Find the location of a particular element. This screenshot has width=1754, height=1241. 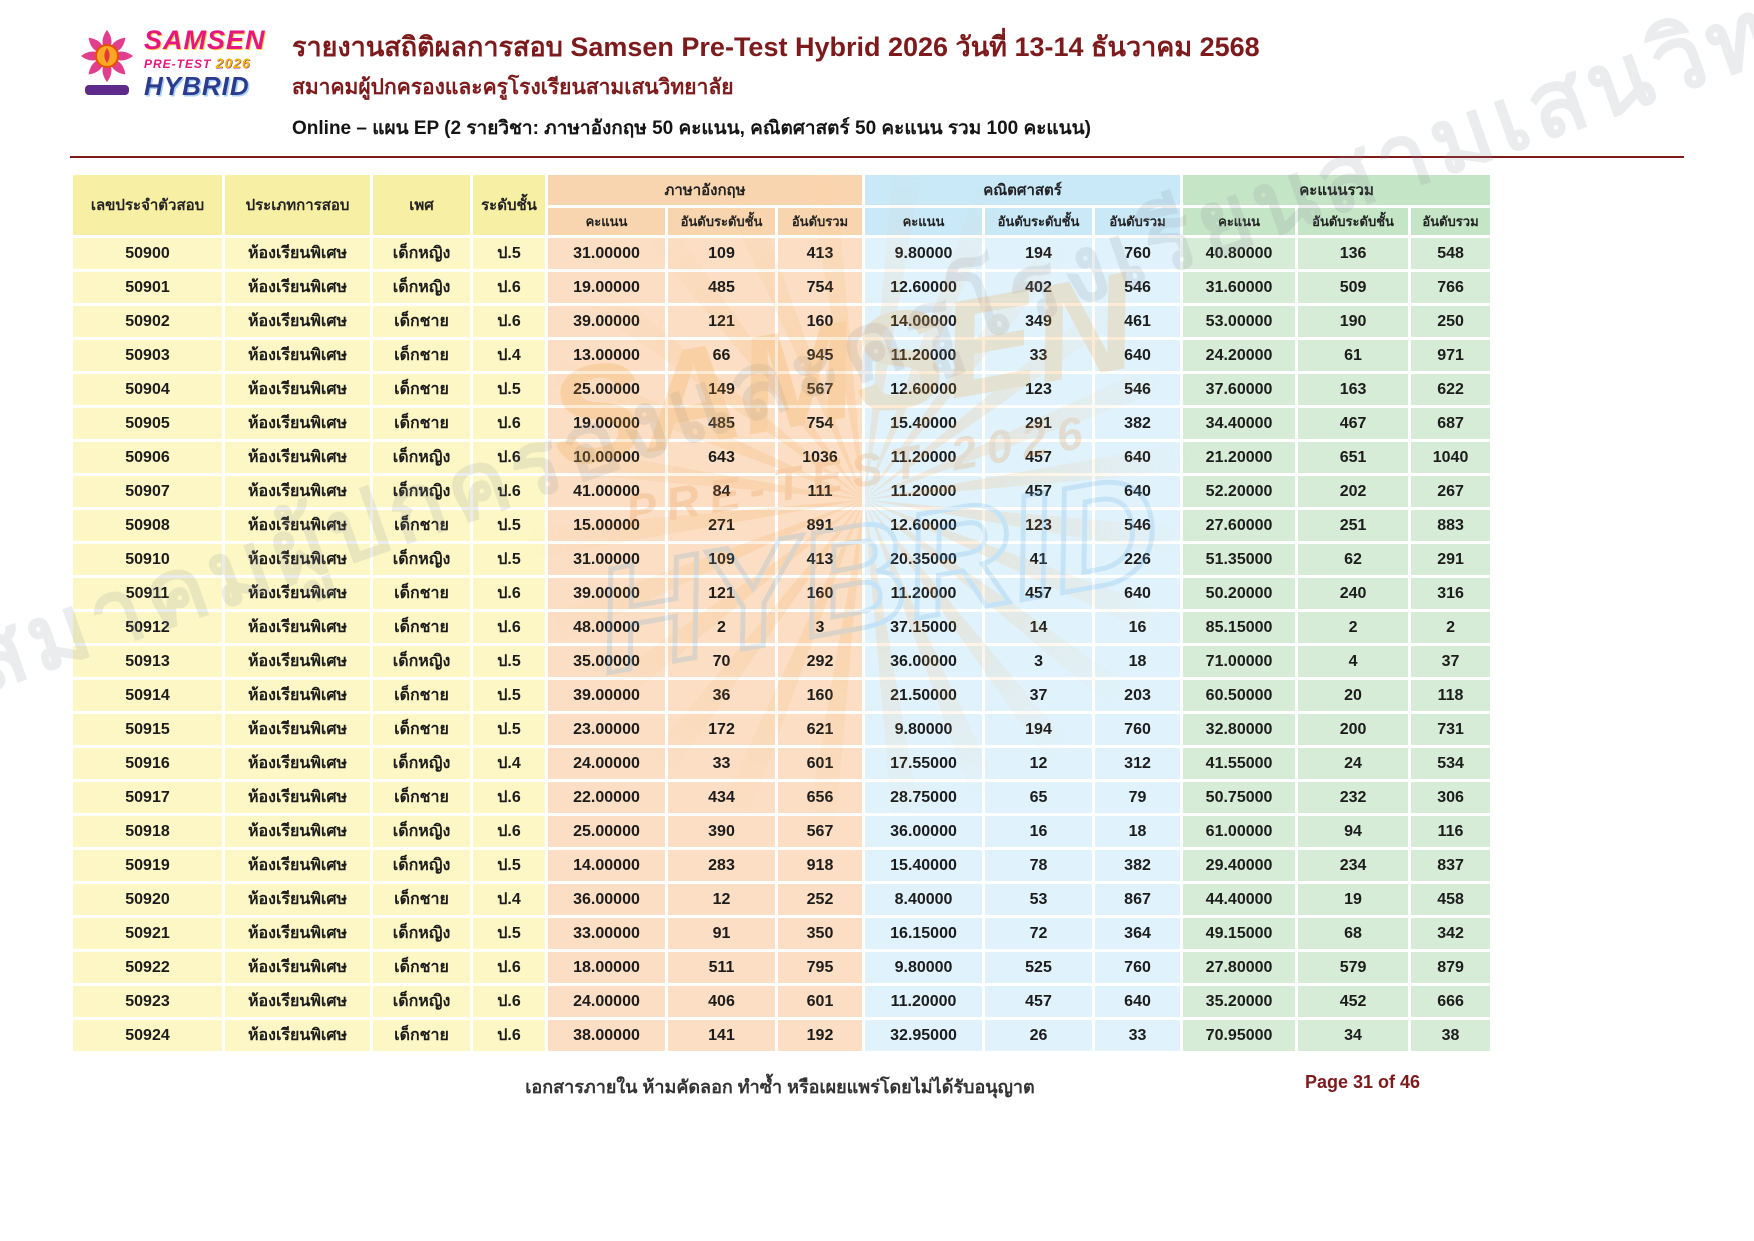

table-cell: 1040 is located at coordinates (1451, 457).